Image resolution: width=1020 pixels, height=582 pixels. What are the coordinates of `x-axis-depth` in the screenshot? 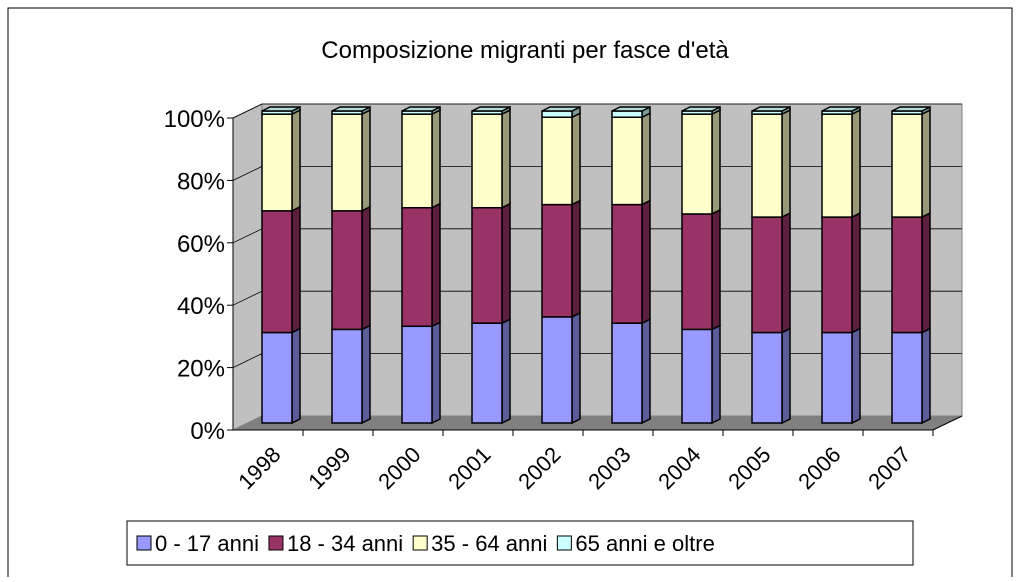 It's located at (947, 423).